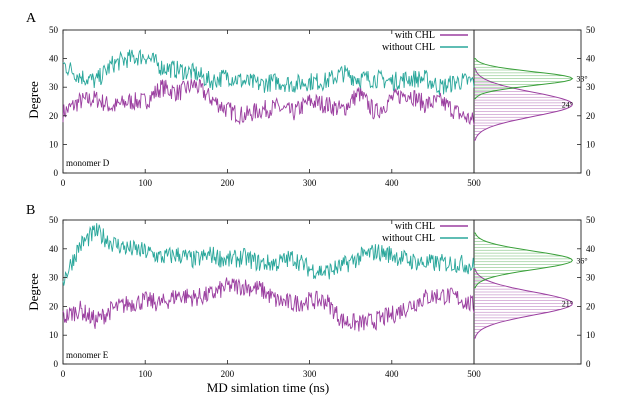  Describe the element at coordinates (33, 292) in the screenshot. I see `y-axis-label-b: Degree` at that location.